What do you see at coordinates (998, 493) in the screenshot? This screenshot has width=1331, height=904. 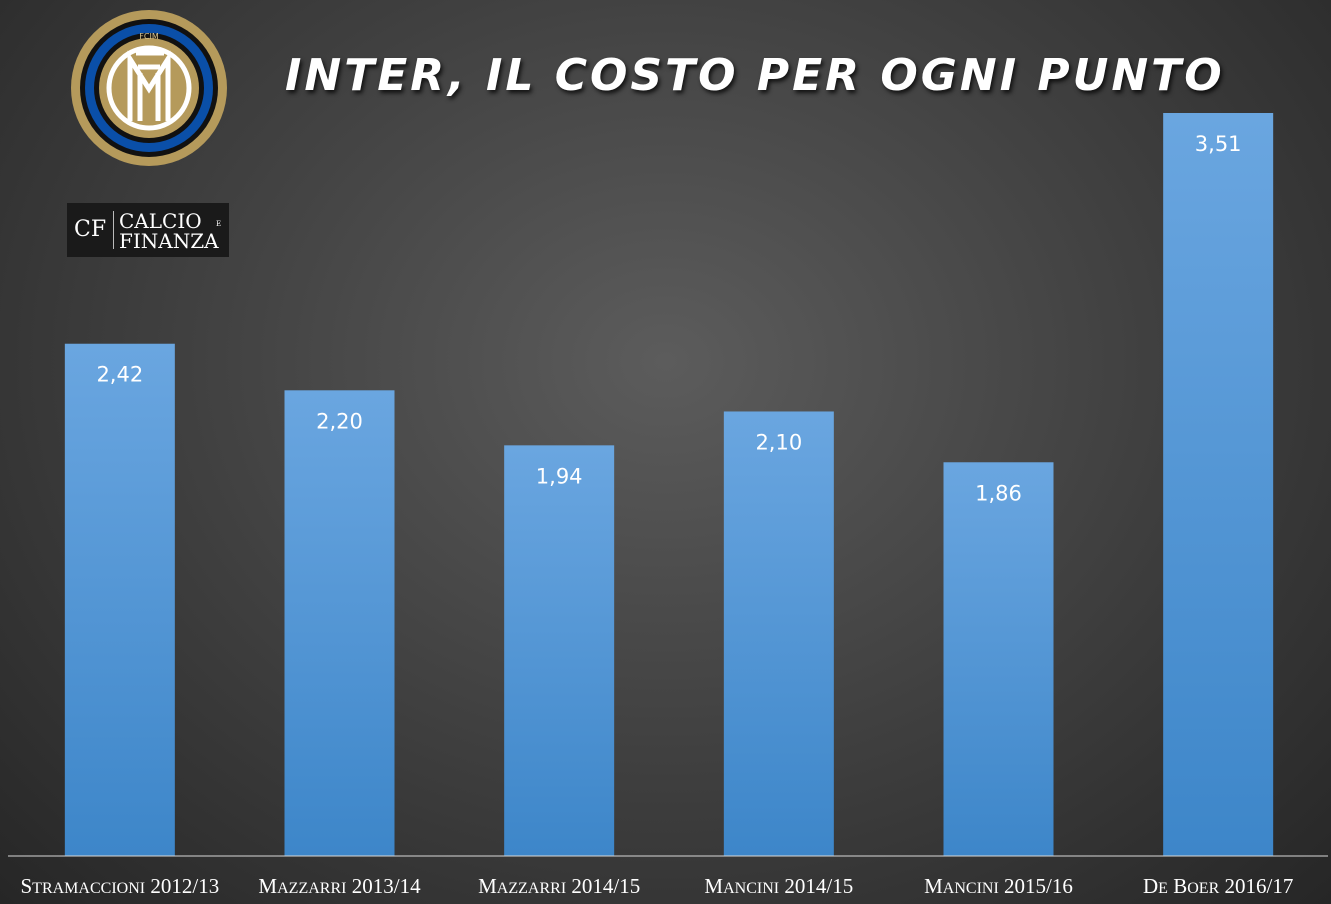 I see `data-label-5: 1,86` at bounding box center [998, 493].